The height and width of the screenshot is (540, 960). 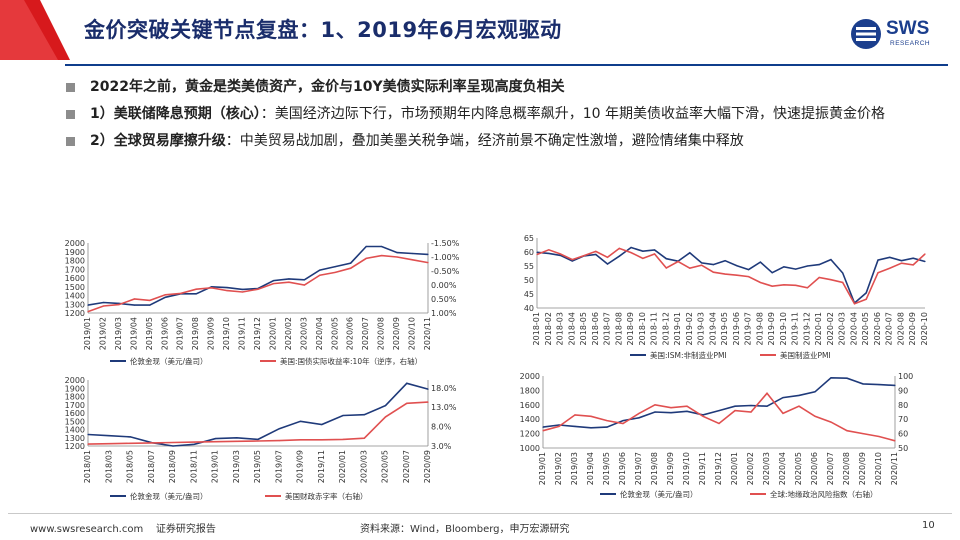 What do you see at coordinates (701, 328) in the screenshot?
I see `x-tick-label: 2019-03` at bounding box center [701, 328].